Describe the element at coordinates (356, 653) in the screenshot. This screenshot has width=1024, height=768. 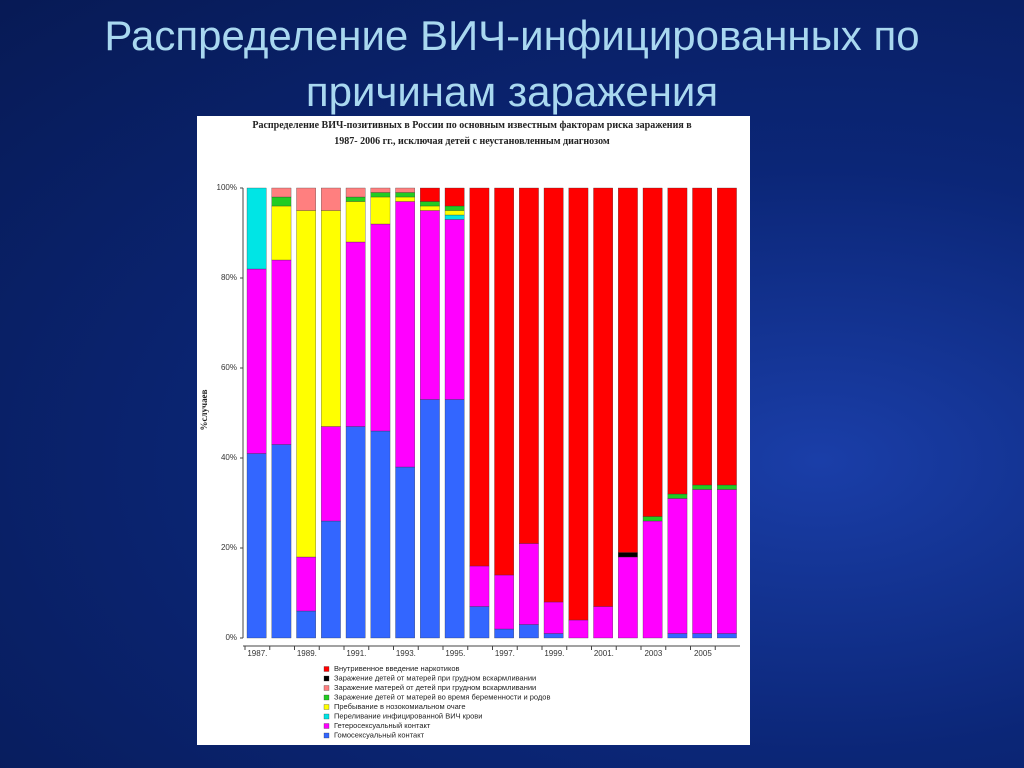
I see `x-tick-label: 1991.` at that location.